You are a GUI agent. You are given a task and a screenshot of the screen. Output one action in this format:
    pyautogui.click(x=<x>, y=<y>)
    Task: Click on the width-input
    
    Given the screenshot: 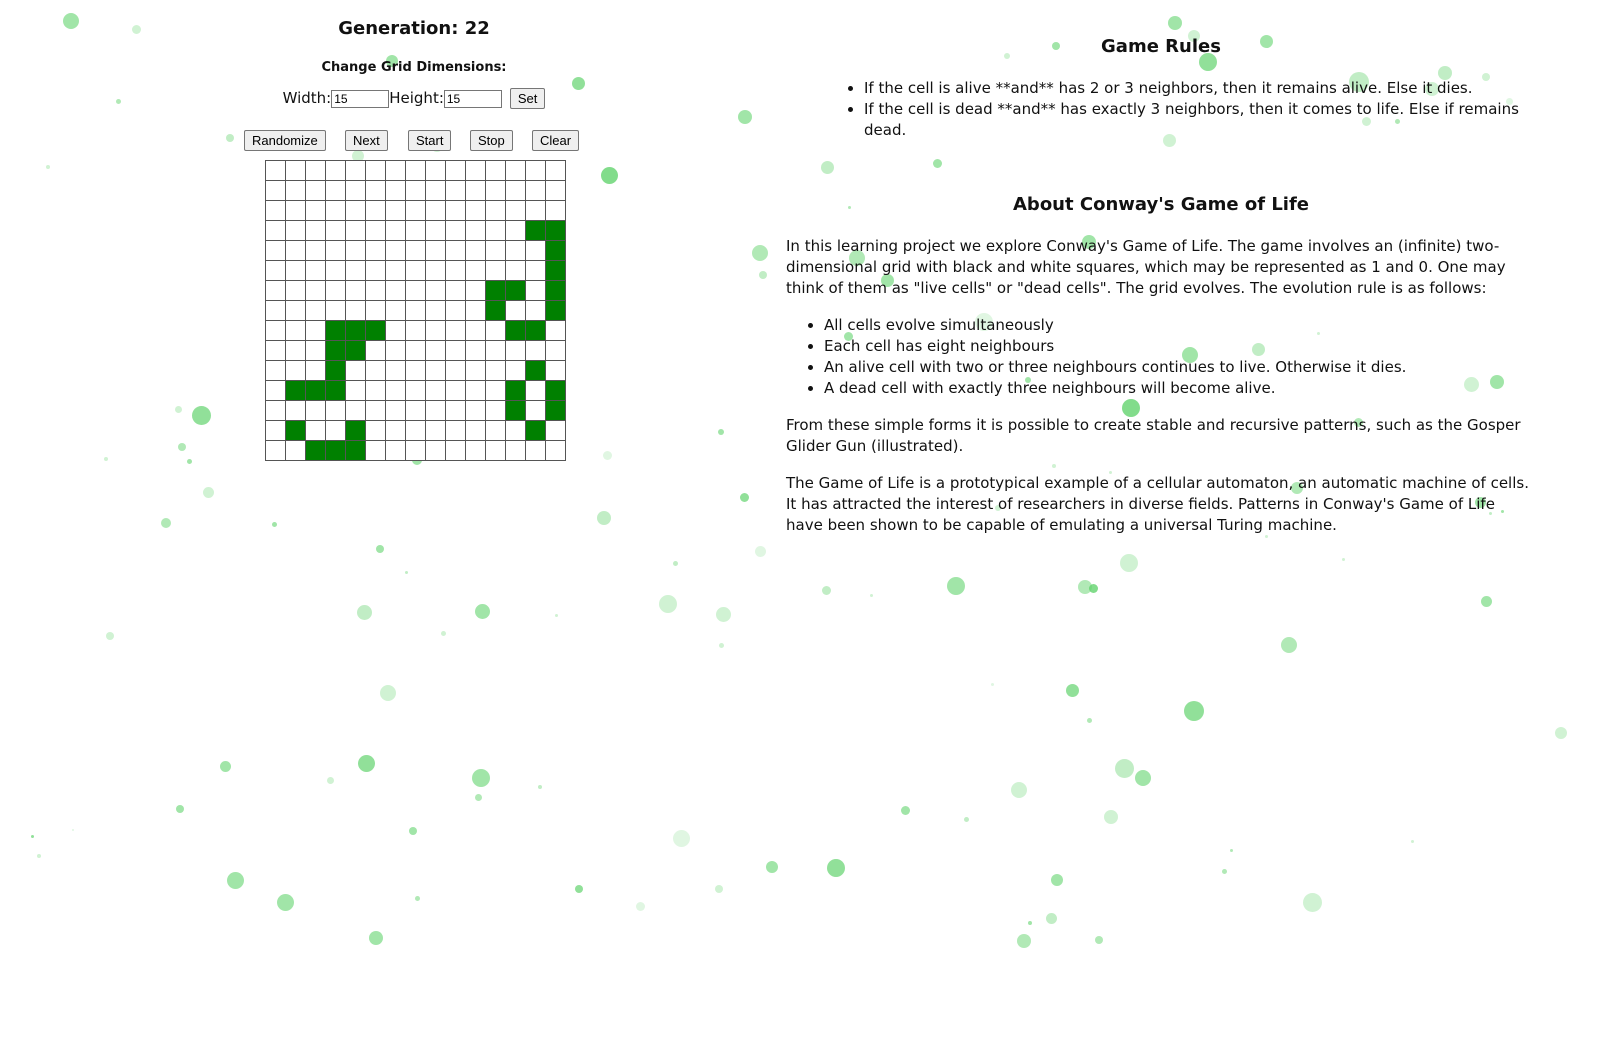 What is the action you would take?
    pyautogui.click(x=360, y=98)
    